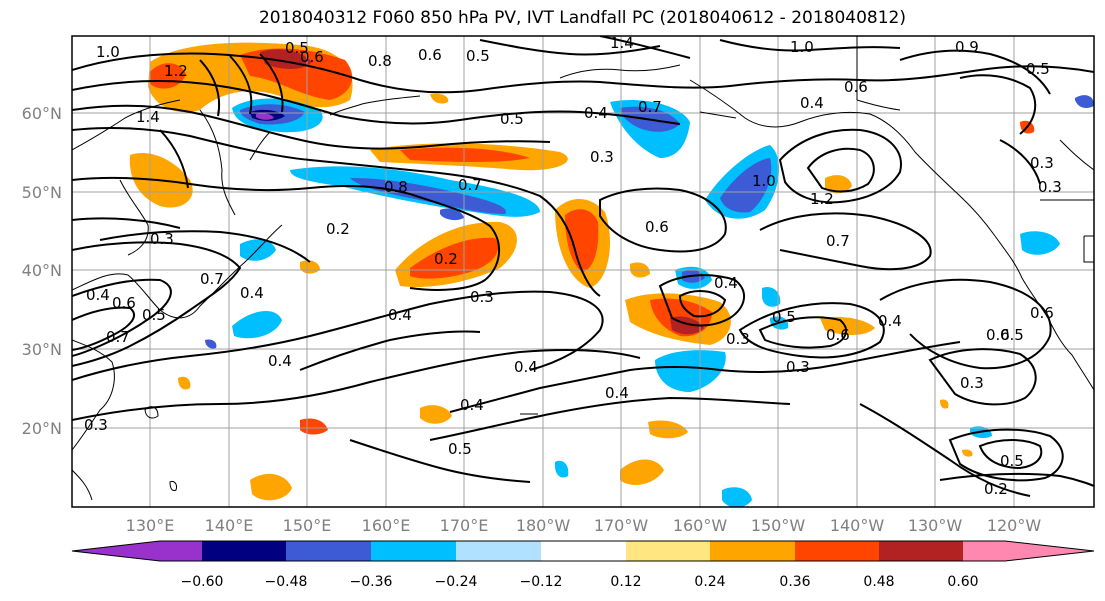  I want to click on colorbar-tick: −0.60, so click(202, 582).